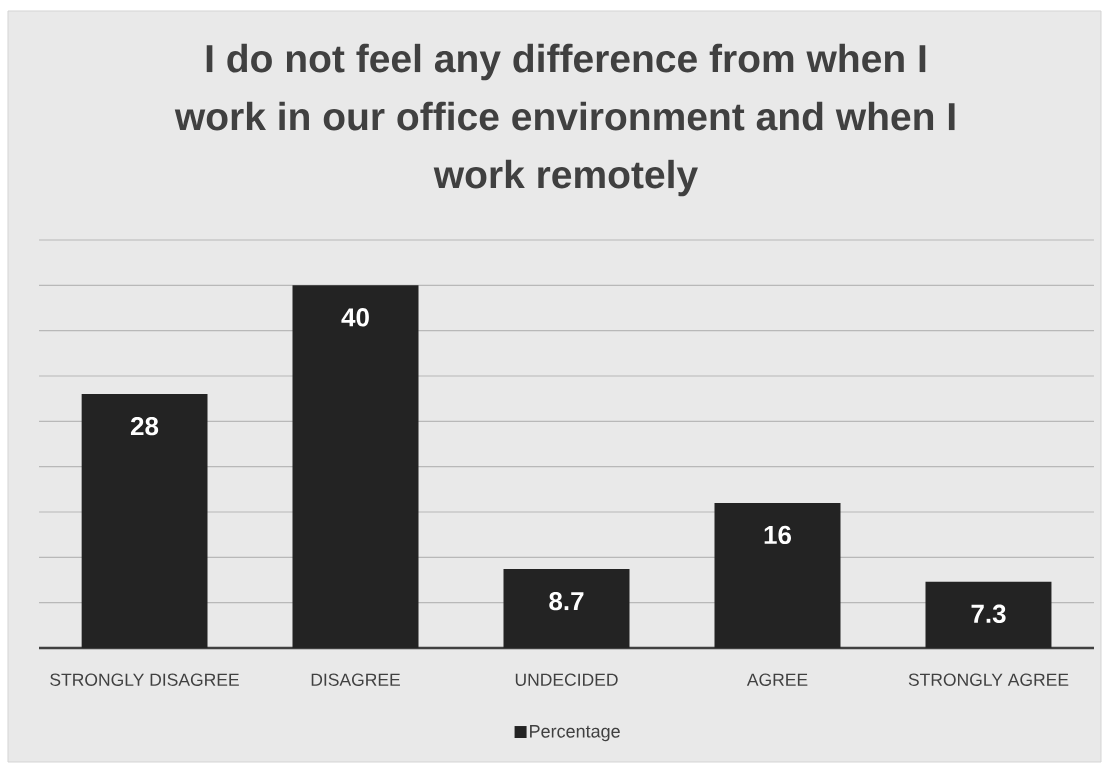  What do you see at coordinates (355, 679) in the screenshot?
I see `x-tick-label: DISAGREE` at bounding box center [355, 679].